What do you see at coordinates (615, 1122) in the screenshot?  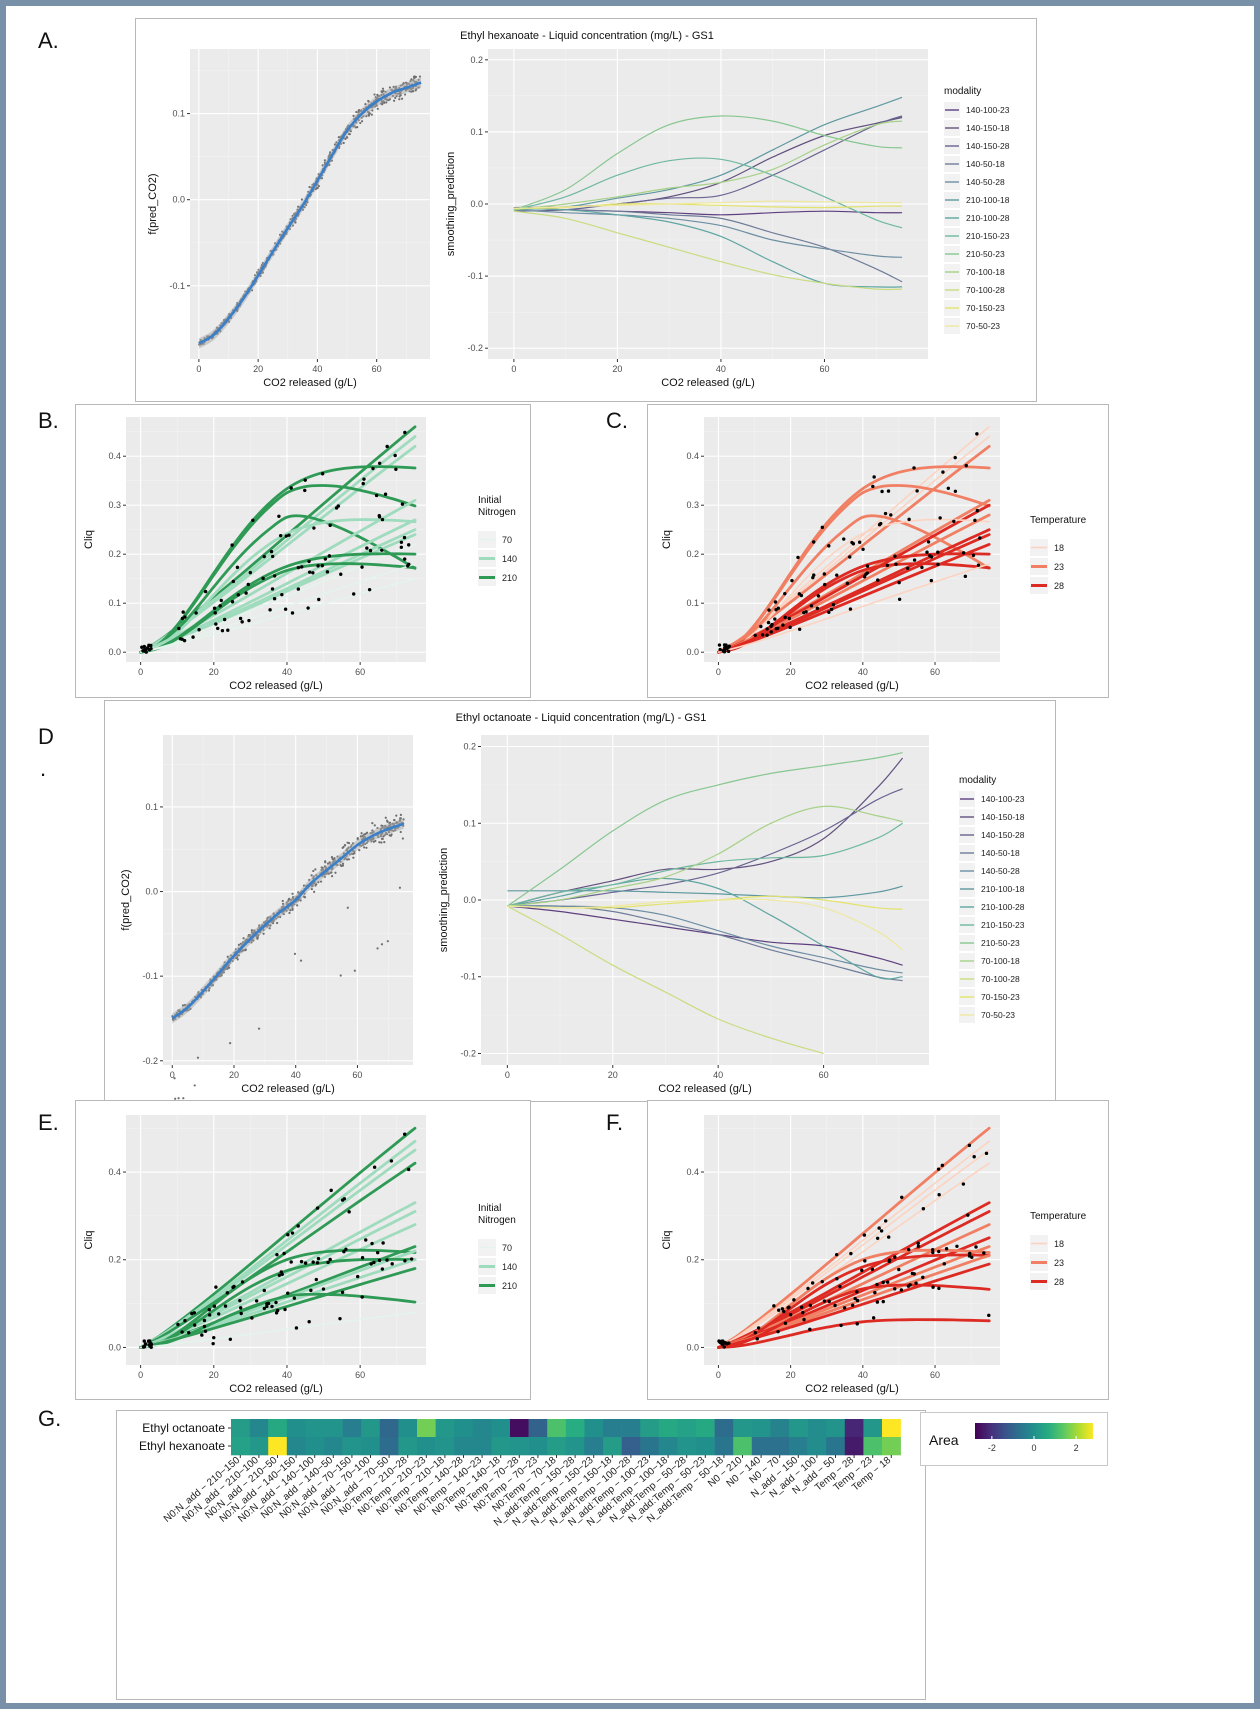 I see `panel-label-f: F.` at bounding box center [615, 1122].